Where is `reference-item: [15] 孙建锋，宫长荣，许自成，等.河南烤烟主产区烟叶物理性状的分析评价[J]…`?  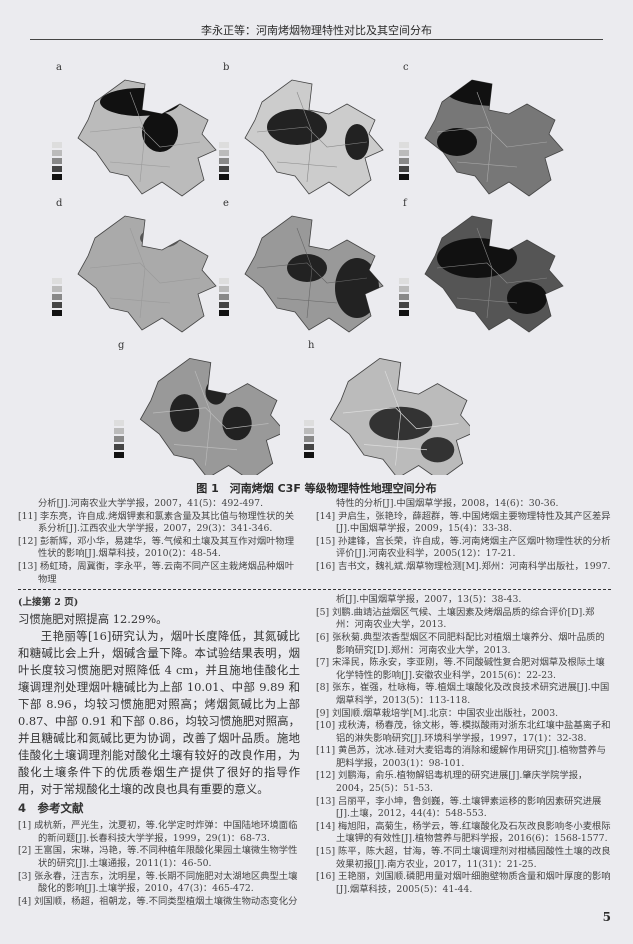
reference-item: [15] 孙建锋，宫长荣，许自成，等.河南烤烟主产区烟叶物理性状的分析评价[J]… is located at coordinates (463, 547).